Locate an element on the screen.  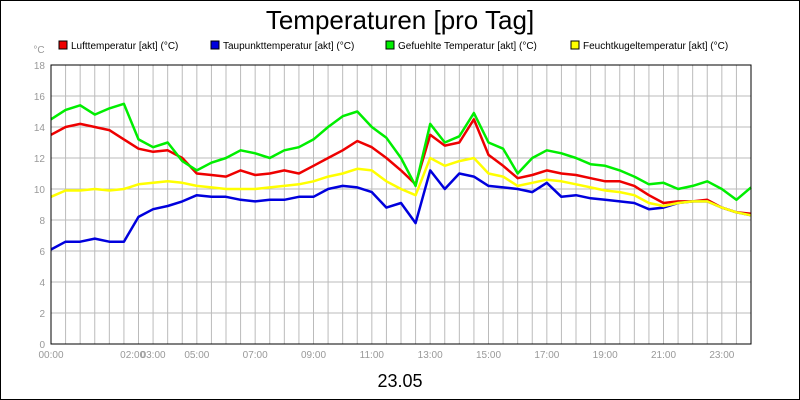
chart-title: Temperaturen [pro Tag] is located at coordinates (400, 20).